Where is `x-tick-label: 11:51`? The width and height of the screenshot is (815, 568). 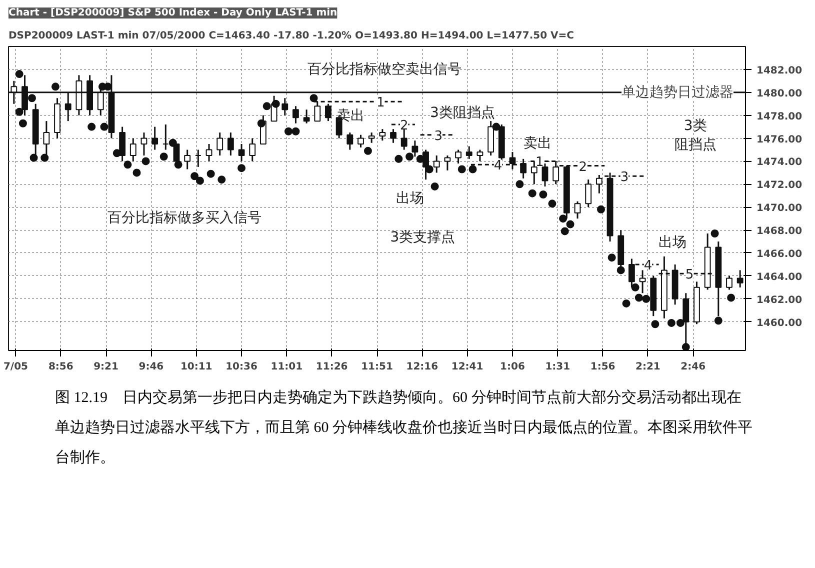
x-tick-label: 11:51 is located at coordinates (377, 367).